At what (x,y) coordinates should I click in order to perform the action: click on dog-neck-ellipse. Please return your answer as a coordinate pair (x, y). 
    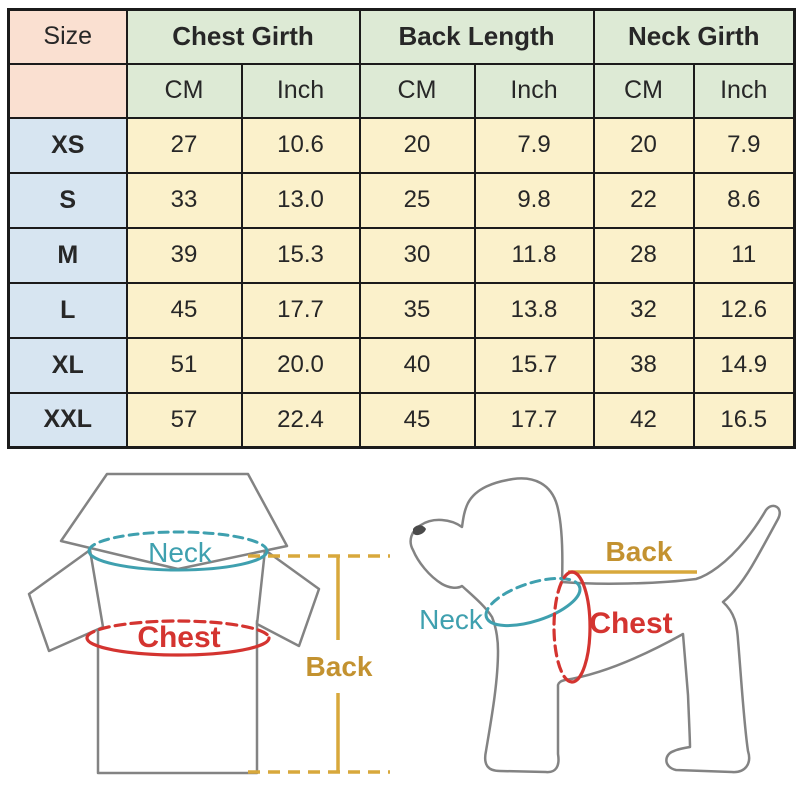
    Looking at the image, I should click on (533, 602).